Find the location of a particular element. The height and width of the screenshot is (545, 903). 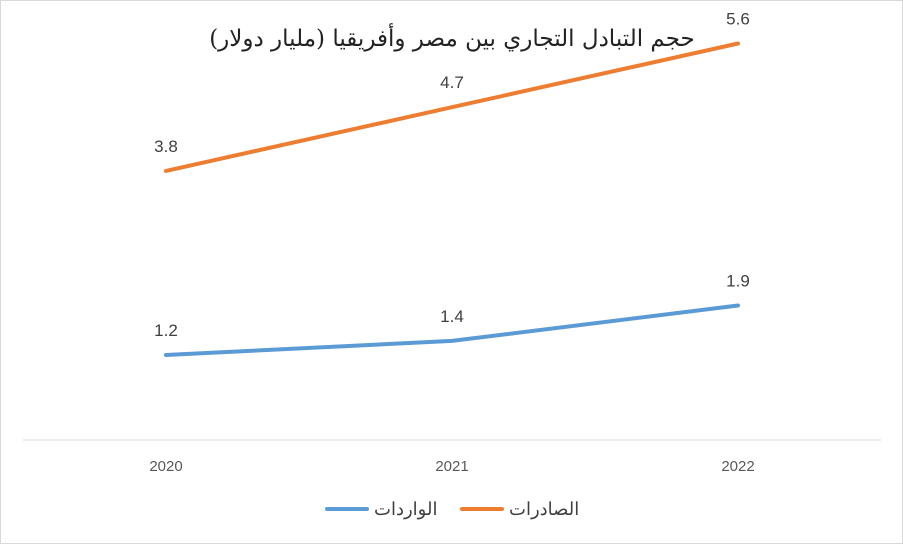

x-tick-label: 2022 is located at coordinates (737, 466).